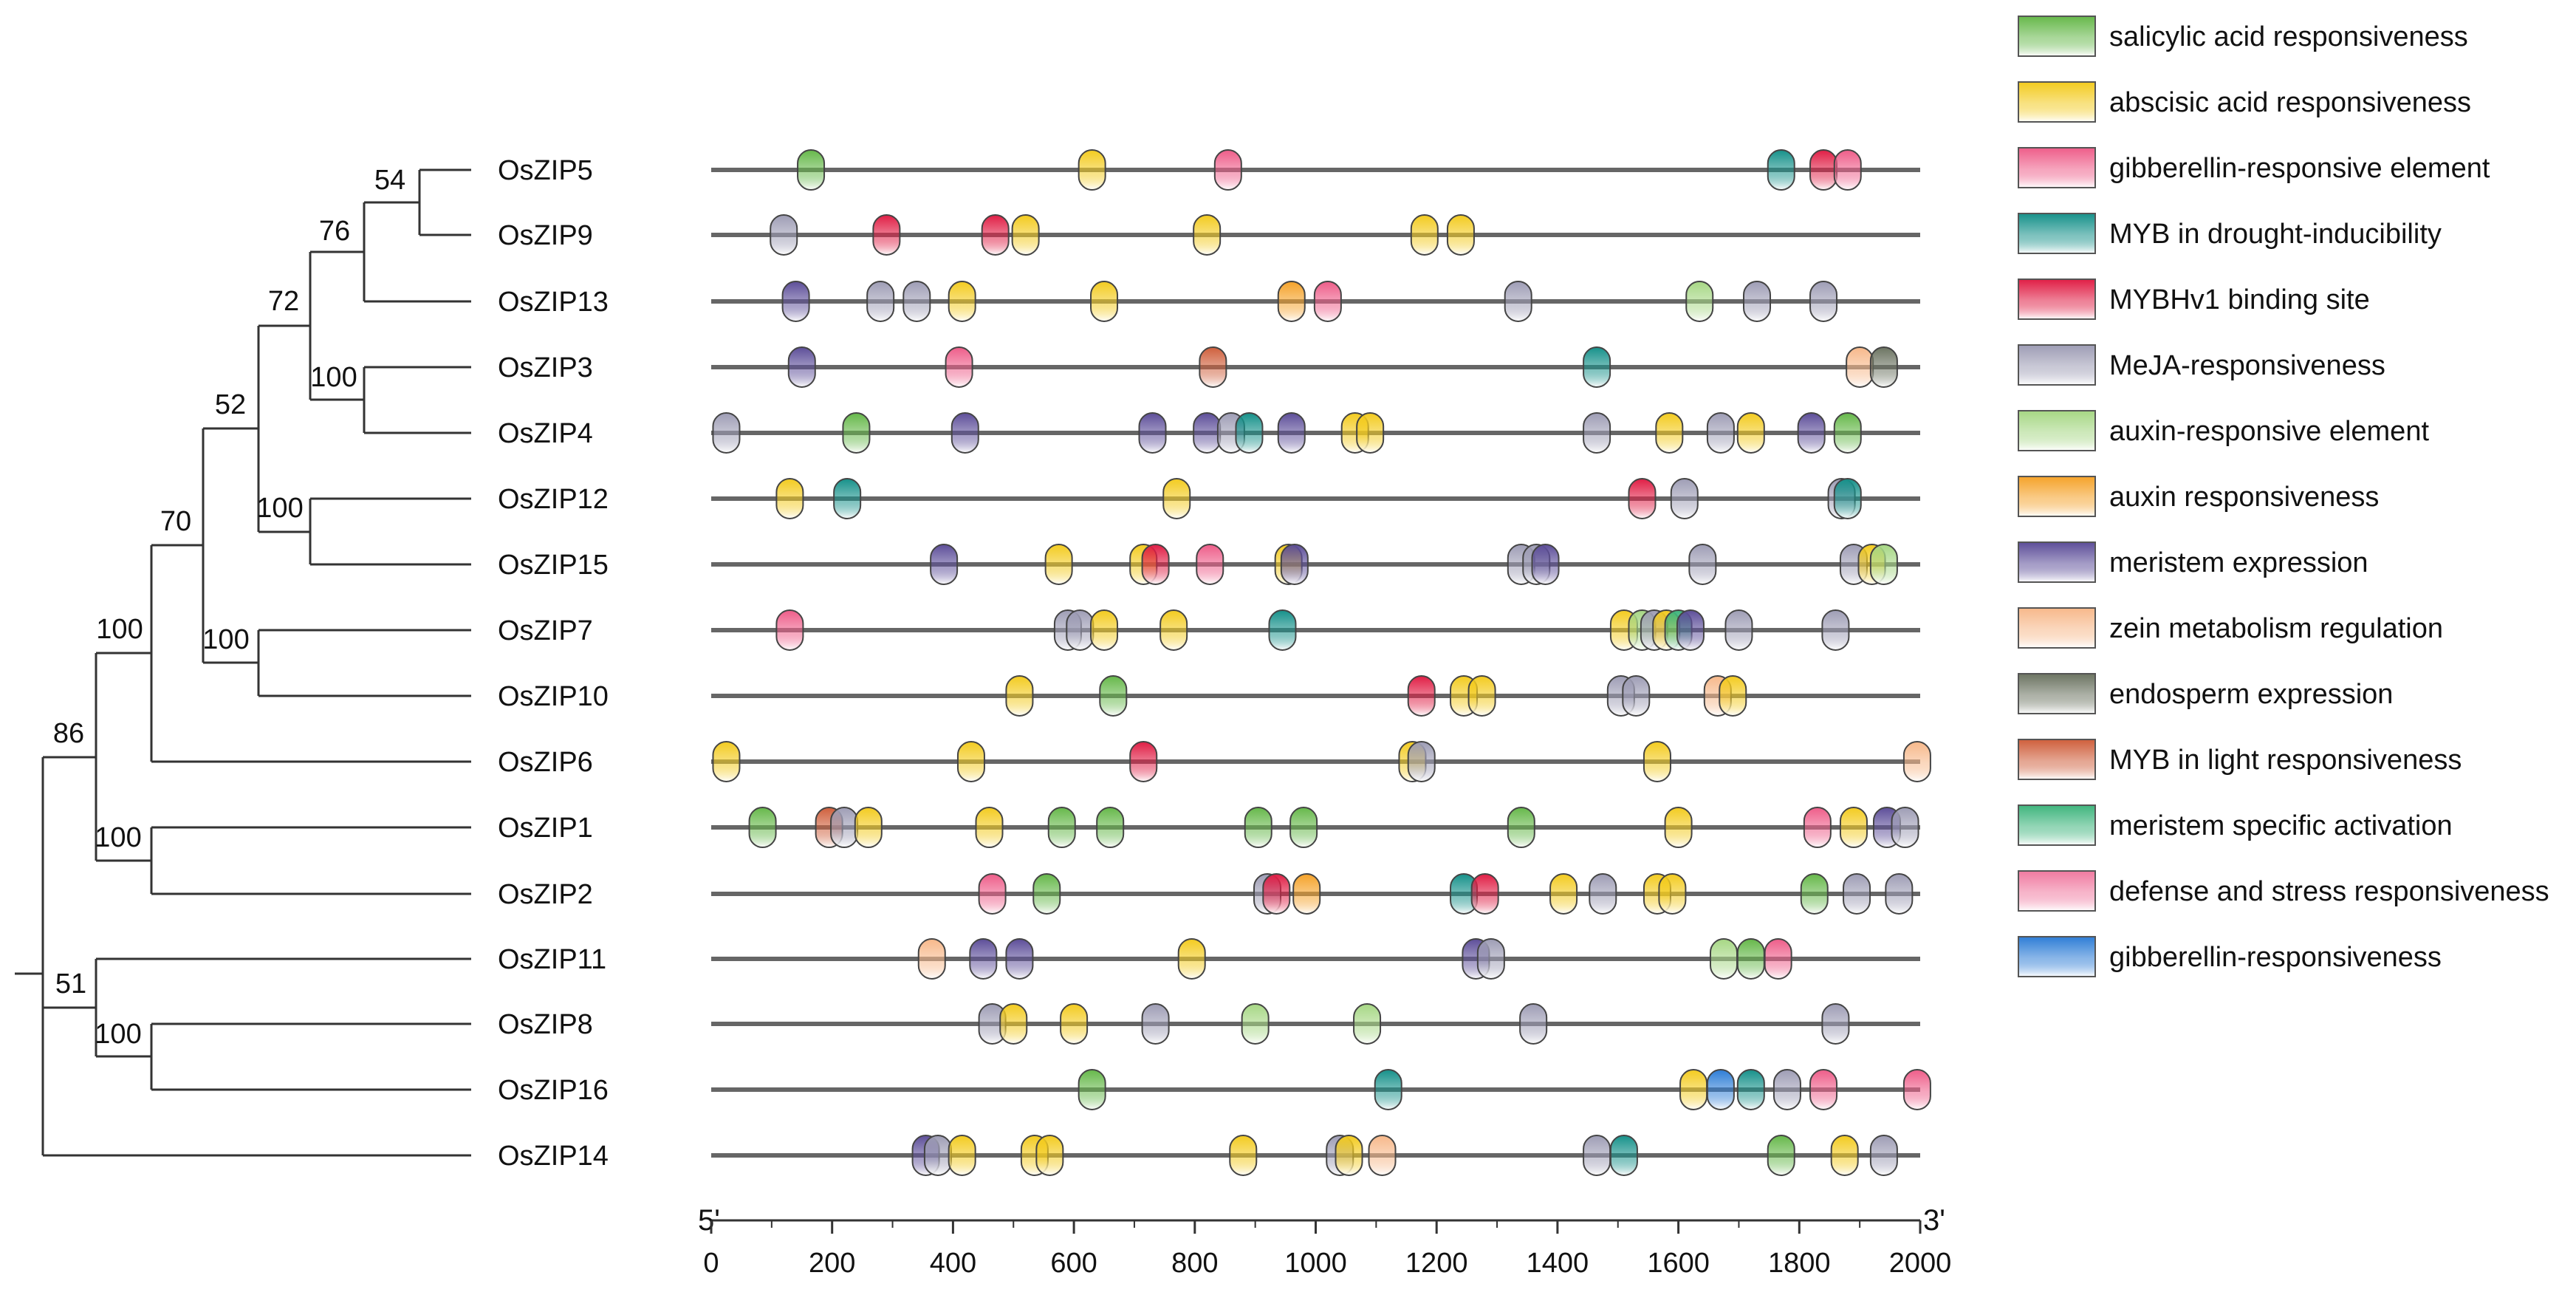  I want to click on bootstrap-label: 51, so click(70, 984).